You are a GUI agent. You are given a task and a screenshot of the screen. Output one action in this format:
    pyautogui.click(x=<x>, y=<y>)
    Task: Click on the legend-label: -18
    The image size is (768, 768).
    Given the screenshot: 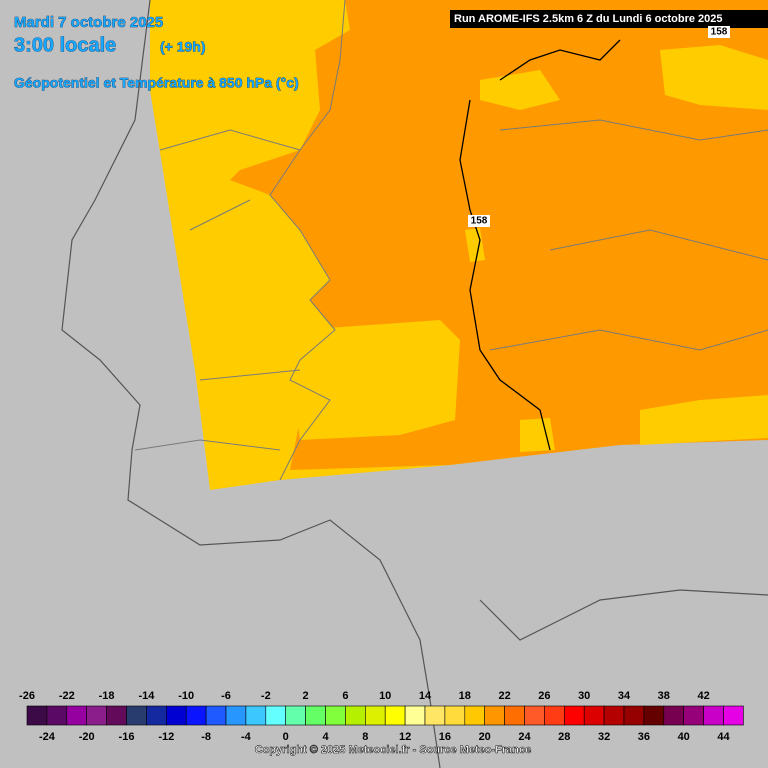 What is the action you would take?
    pyautogui.click(x=107, y=696)
    